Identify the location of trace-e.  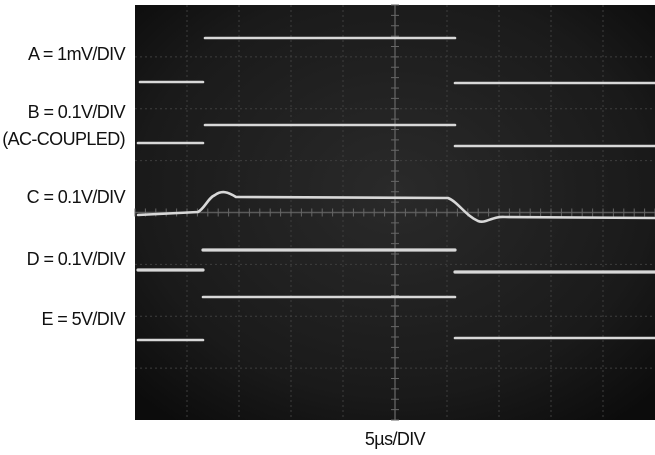
(395, 318).